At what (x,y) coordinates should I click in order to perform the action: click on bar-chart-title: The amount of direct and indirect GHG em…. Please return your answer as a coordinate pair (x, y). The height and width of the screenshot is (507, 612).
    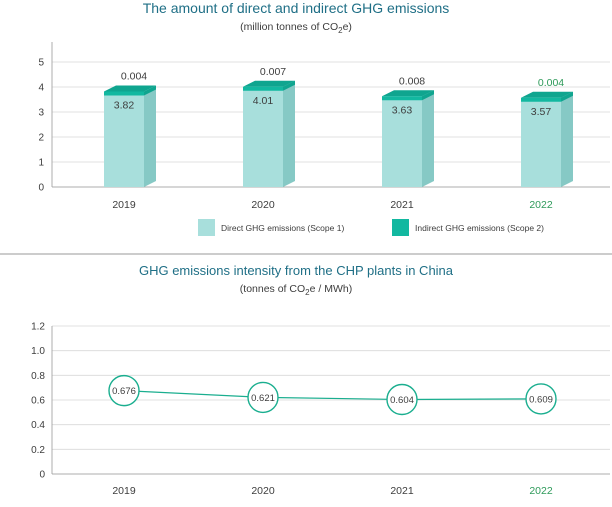
    Looking at the image, I should click on (296, 8).